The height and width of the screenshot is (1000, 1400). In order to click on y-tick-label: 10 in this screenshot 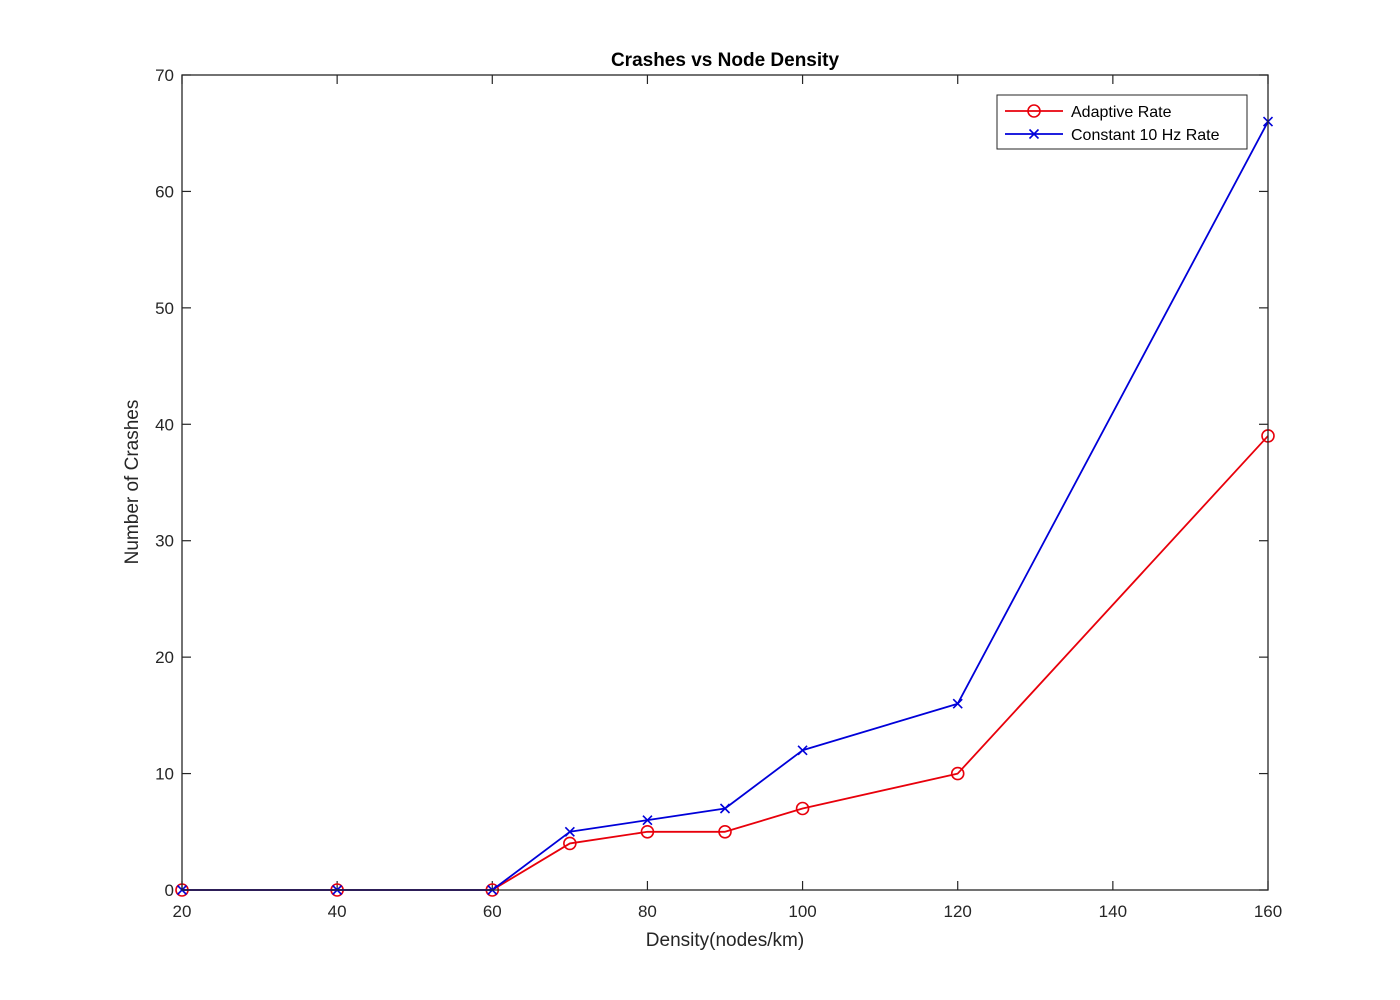, I will do `click(164, 774)`.